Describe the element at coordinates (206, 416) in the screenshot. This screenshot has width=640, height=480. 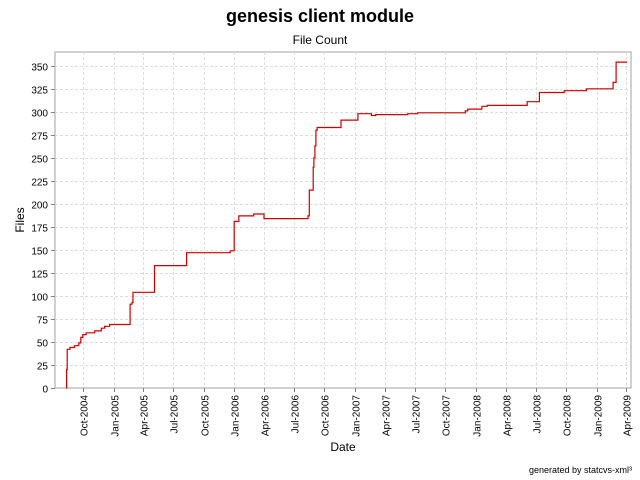
I see `x-tick-label: Oct-2005` at that location.